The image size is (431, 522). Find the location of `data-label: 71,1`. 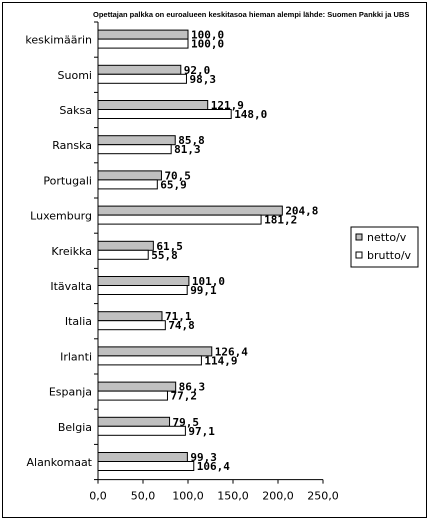

data-label: 71,1 is located at coordinates (178, 316).